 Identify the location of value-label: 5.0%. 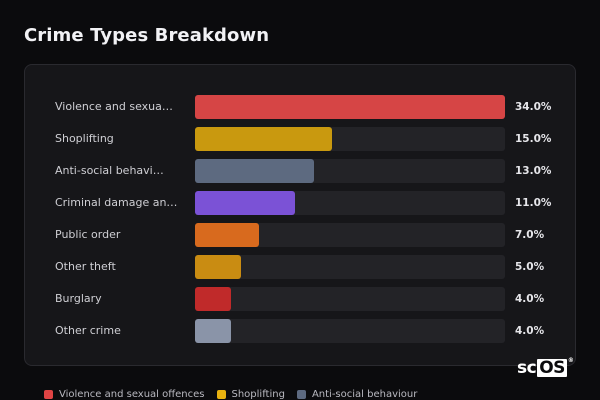
(530, 267).